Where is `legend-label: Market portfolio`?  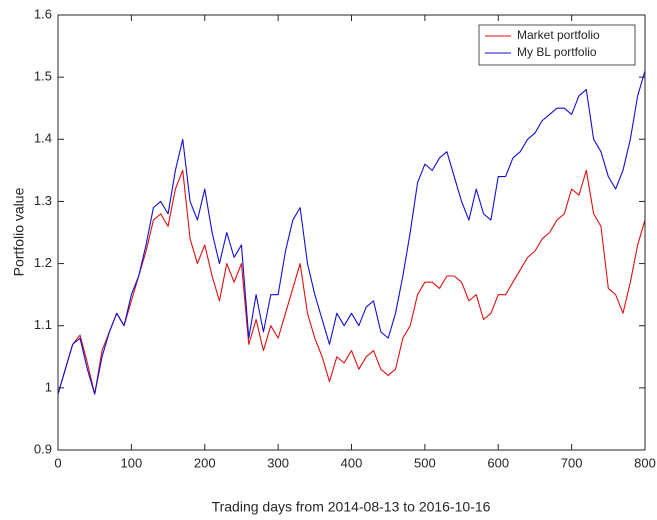 legend-label: Market portfolio is located at coordinates (558, 35).